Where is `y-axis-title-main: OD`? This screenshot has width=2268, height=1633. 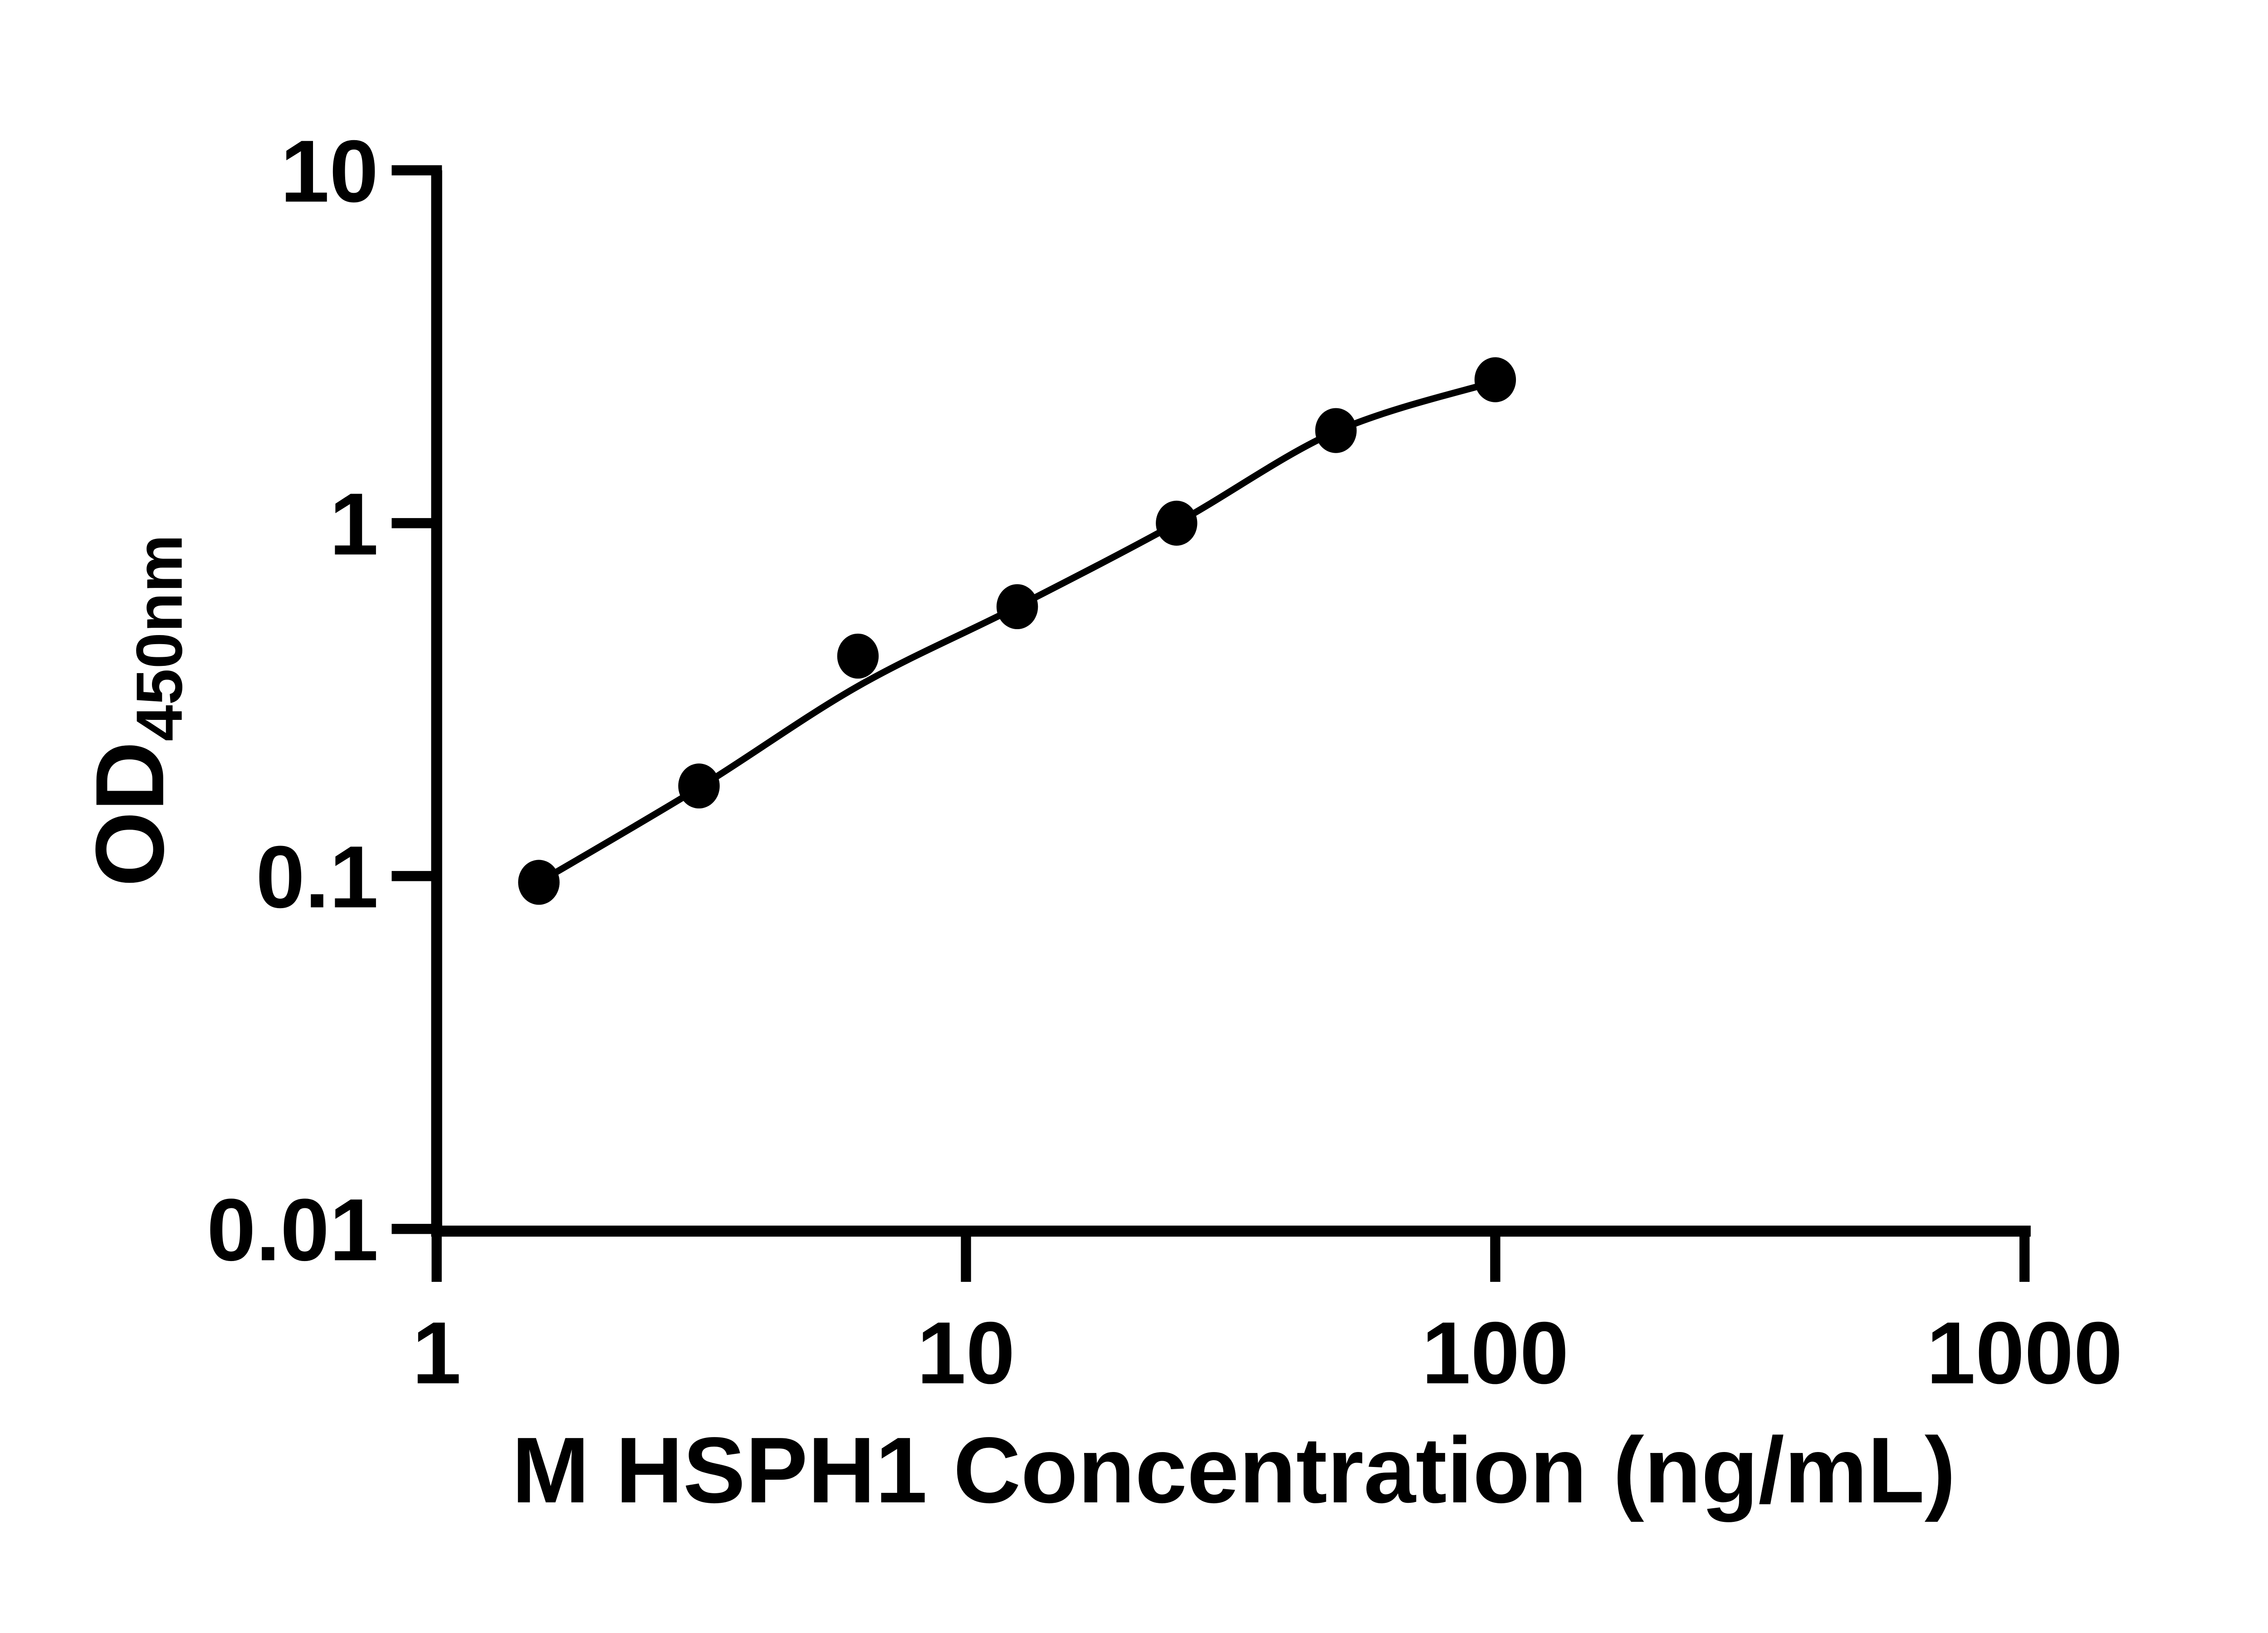
y-axis-title-main: OD is located at coordinates (130, 814).